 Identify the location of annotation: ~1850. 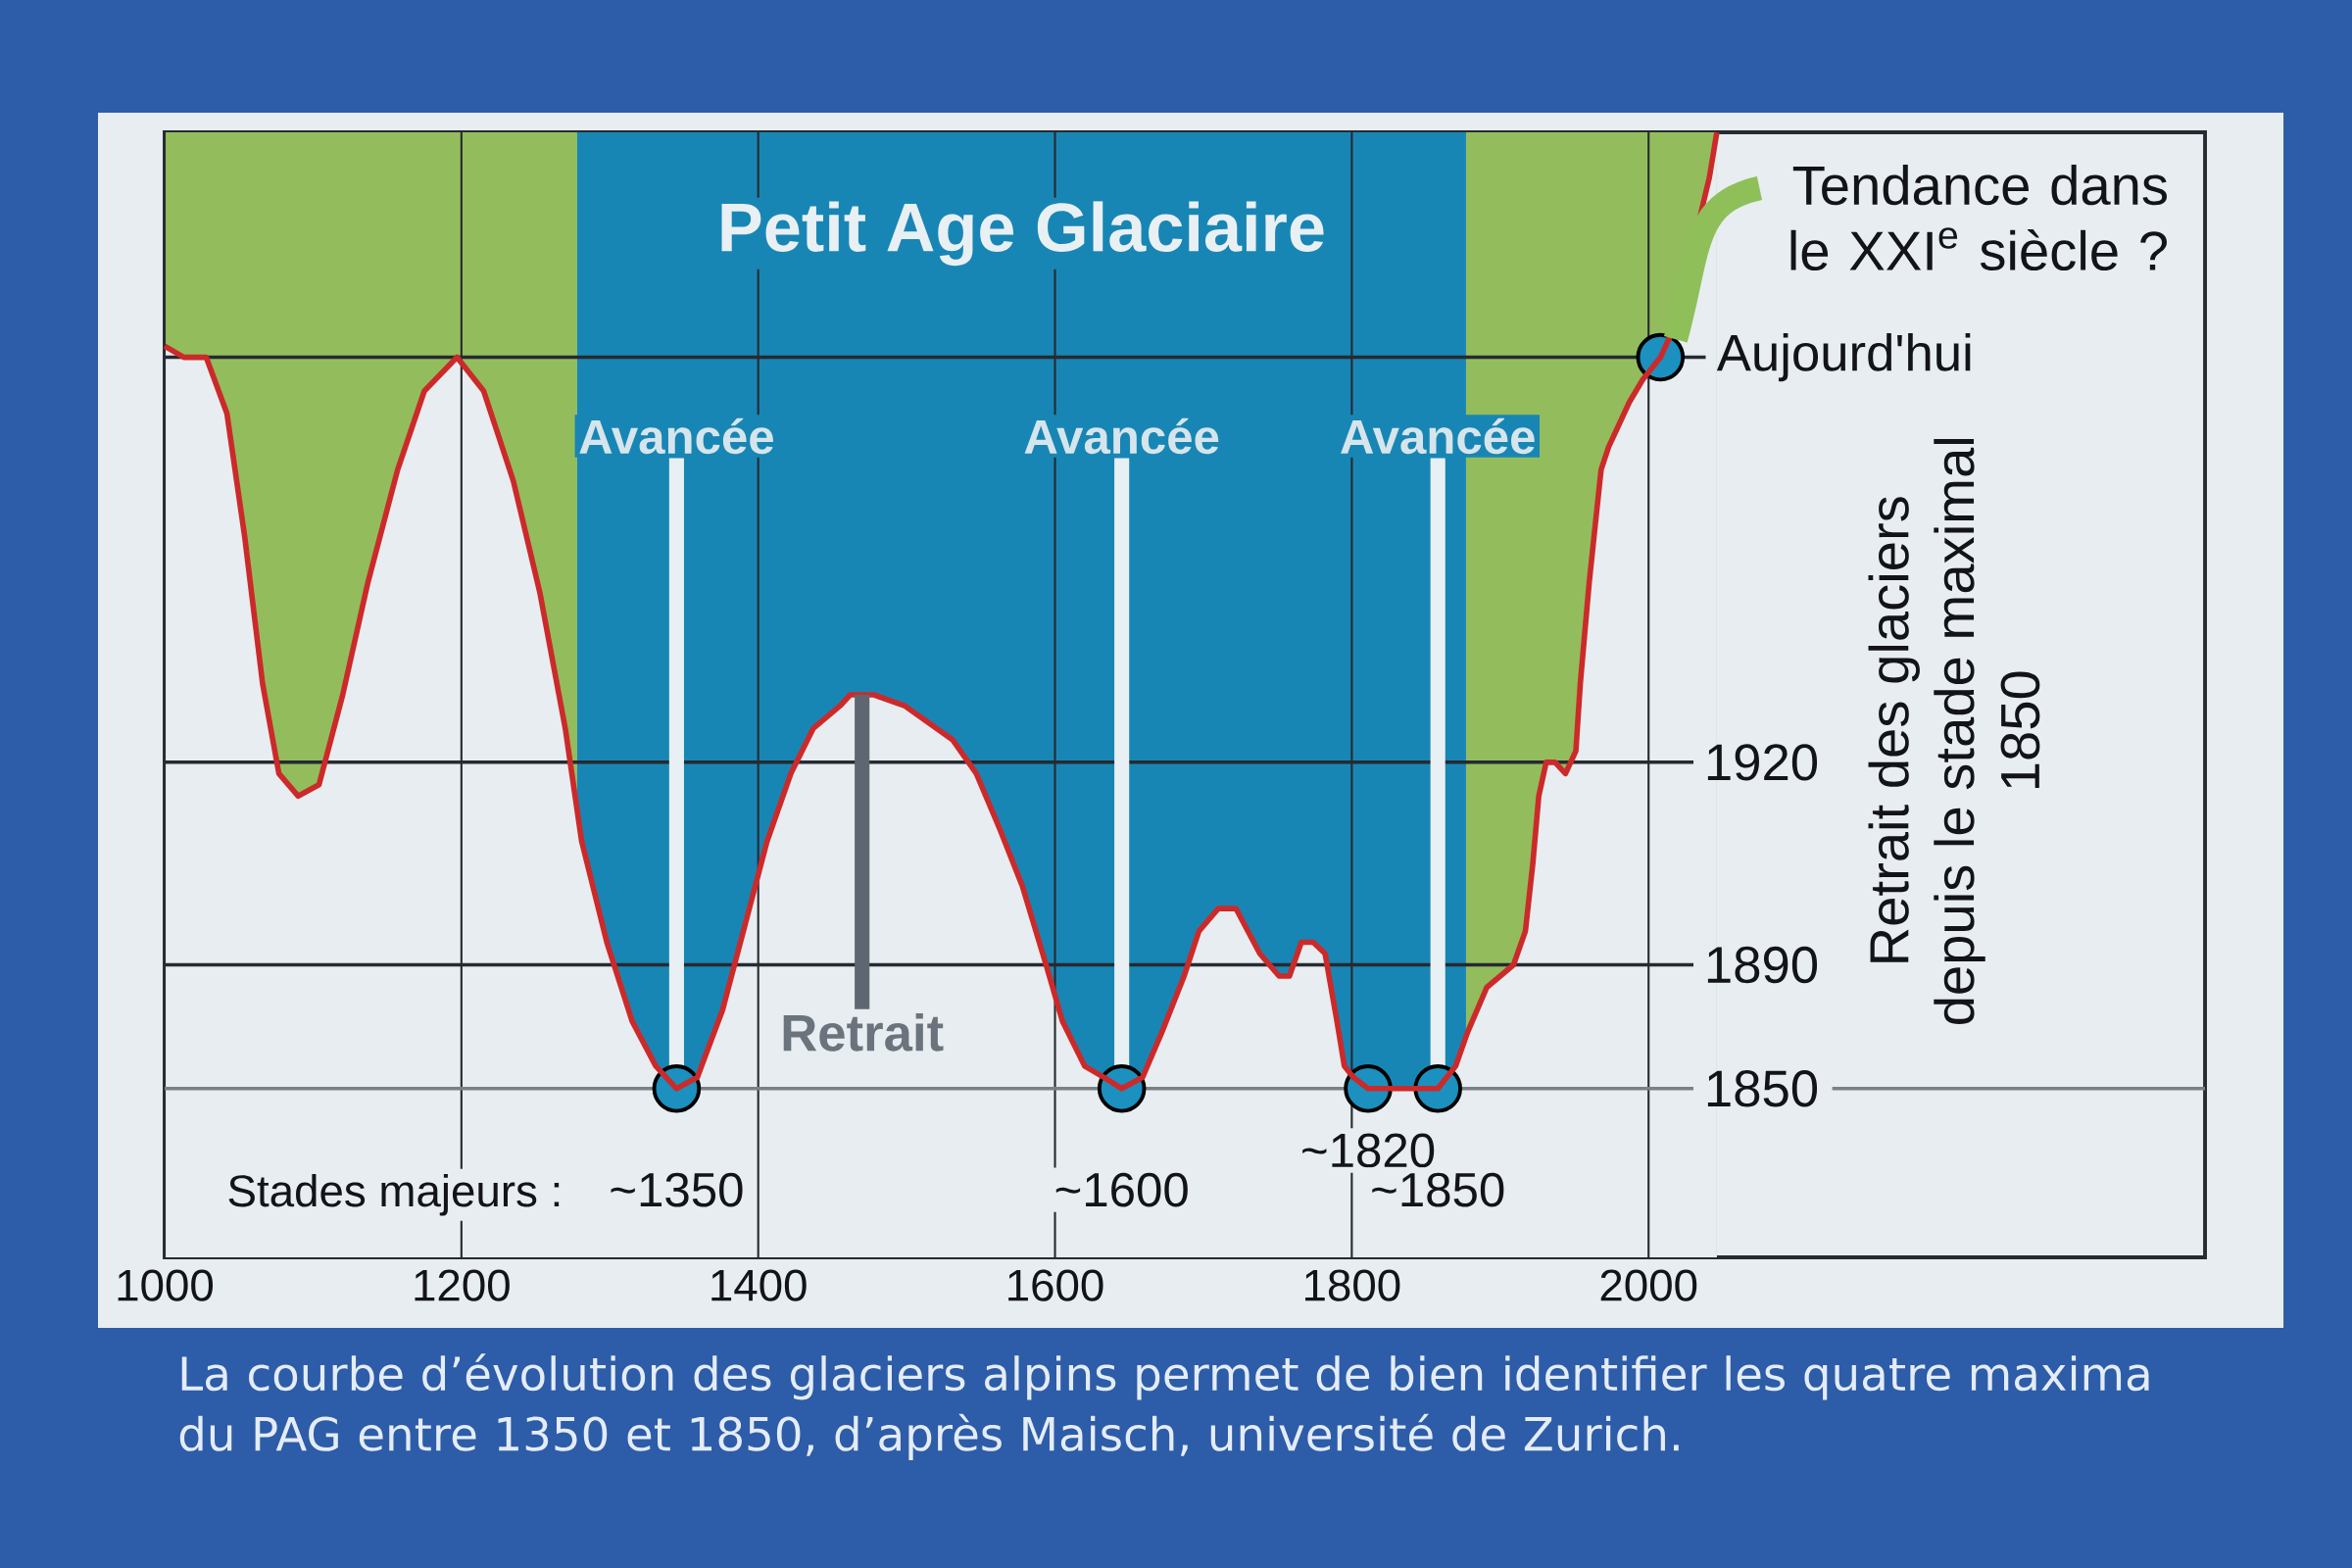
(1438, 1189).